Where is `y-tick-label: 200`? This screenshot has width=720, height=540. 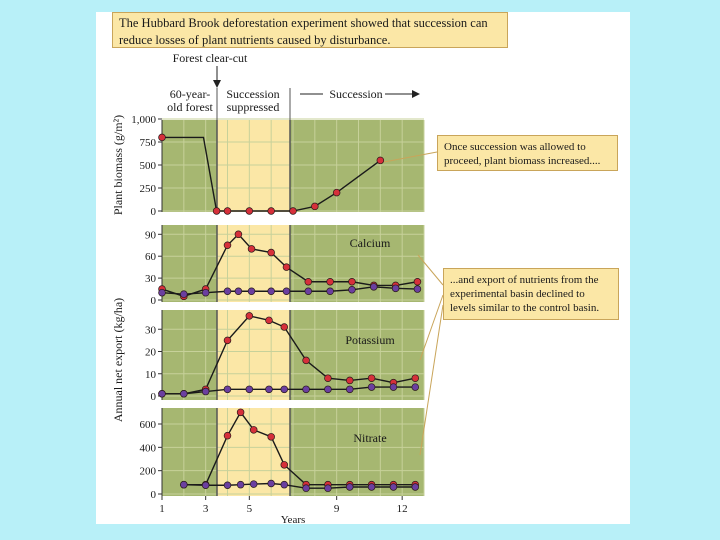
y-tick-label: 200 is located at coordinates (148, 472).